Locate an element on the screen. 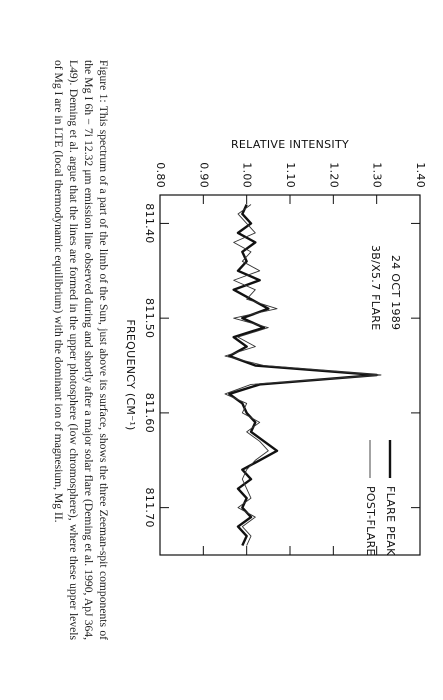 The width and height of the screenshot is (443, 700). x-axis-label: FREQUENCY (CM⁻¹) is located at coordinates (130, 374).